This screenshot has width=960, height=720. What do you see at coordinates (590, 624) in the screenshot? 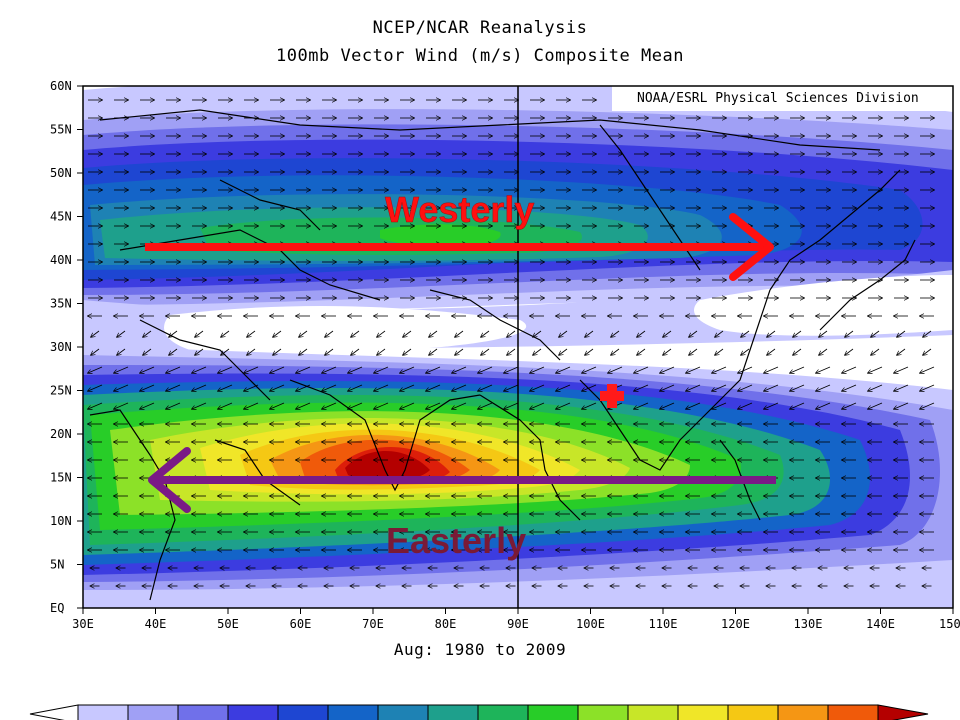
I see `x-tick-label: 100E` at bounding box center [590, 624].